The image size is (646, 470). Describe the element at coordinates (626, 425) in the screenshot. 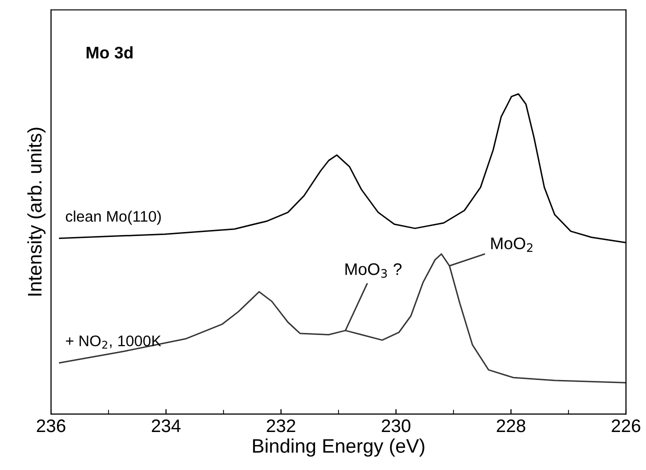

I see `x-tick-label: 226` at that location.